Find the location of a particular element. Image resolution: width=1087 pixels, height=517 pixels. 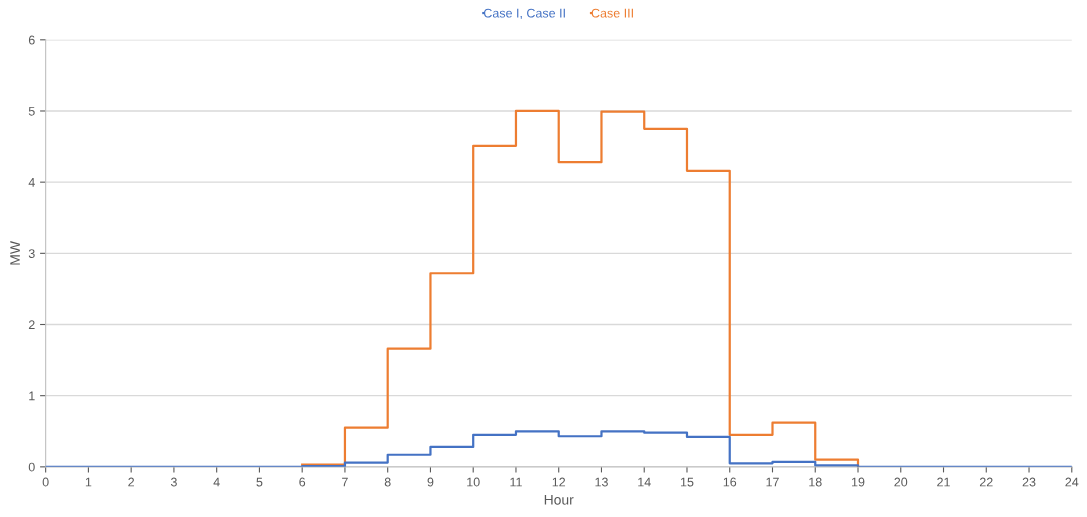

x-tick-label: 4 is located at coordinates (216, 482).